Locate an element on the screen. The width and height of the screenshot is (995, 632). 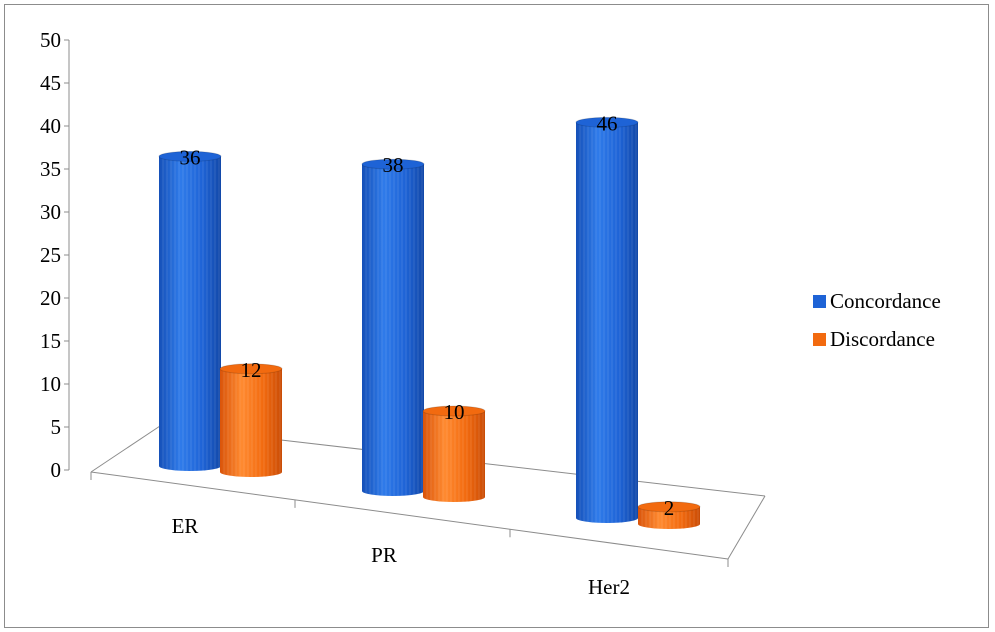
y-tick-label: 5 is located at coordinates (56, 427).